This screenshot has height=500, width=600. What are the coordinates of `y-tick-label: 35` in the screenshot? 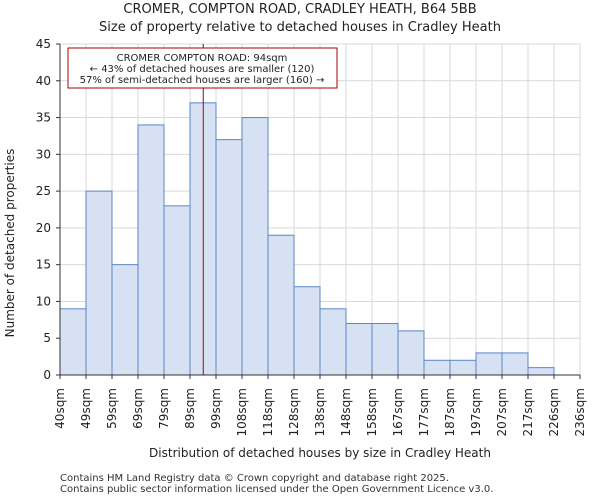 It's located at (43, 118).